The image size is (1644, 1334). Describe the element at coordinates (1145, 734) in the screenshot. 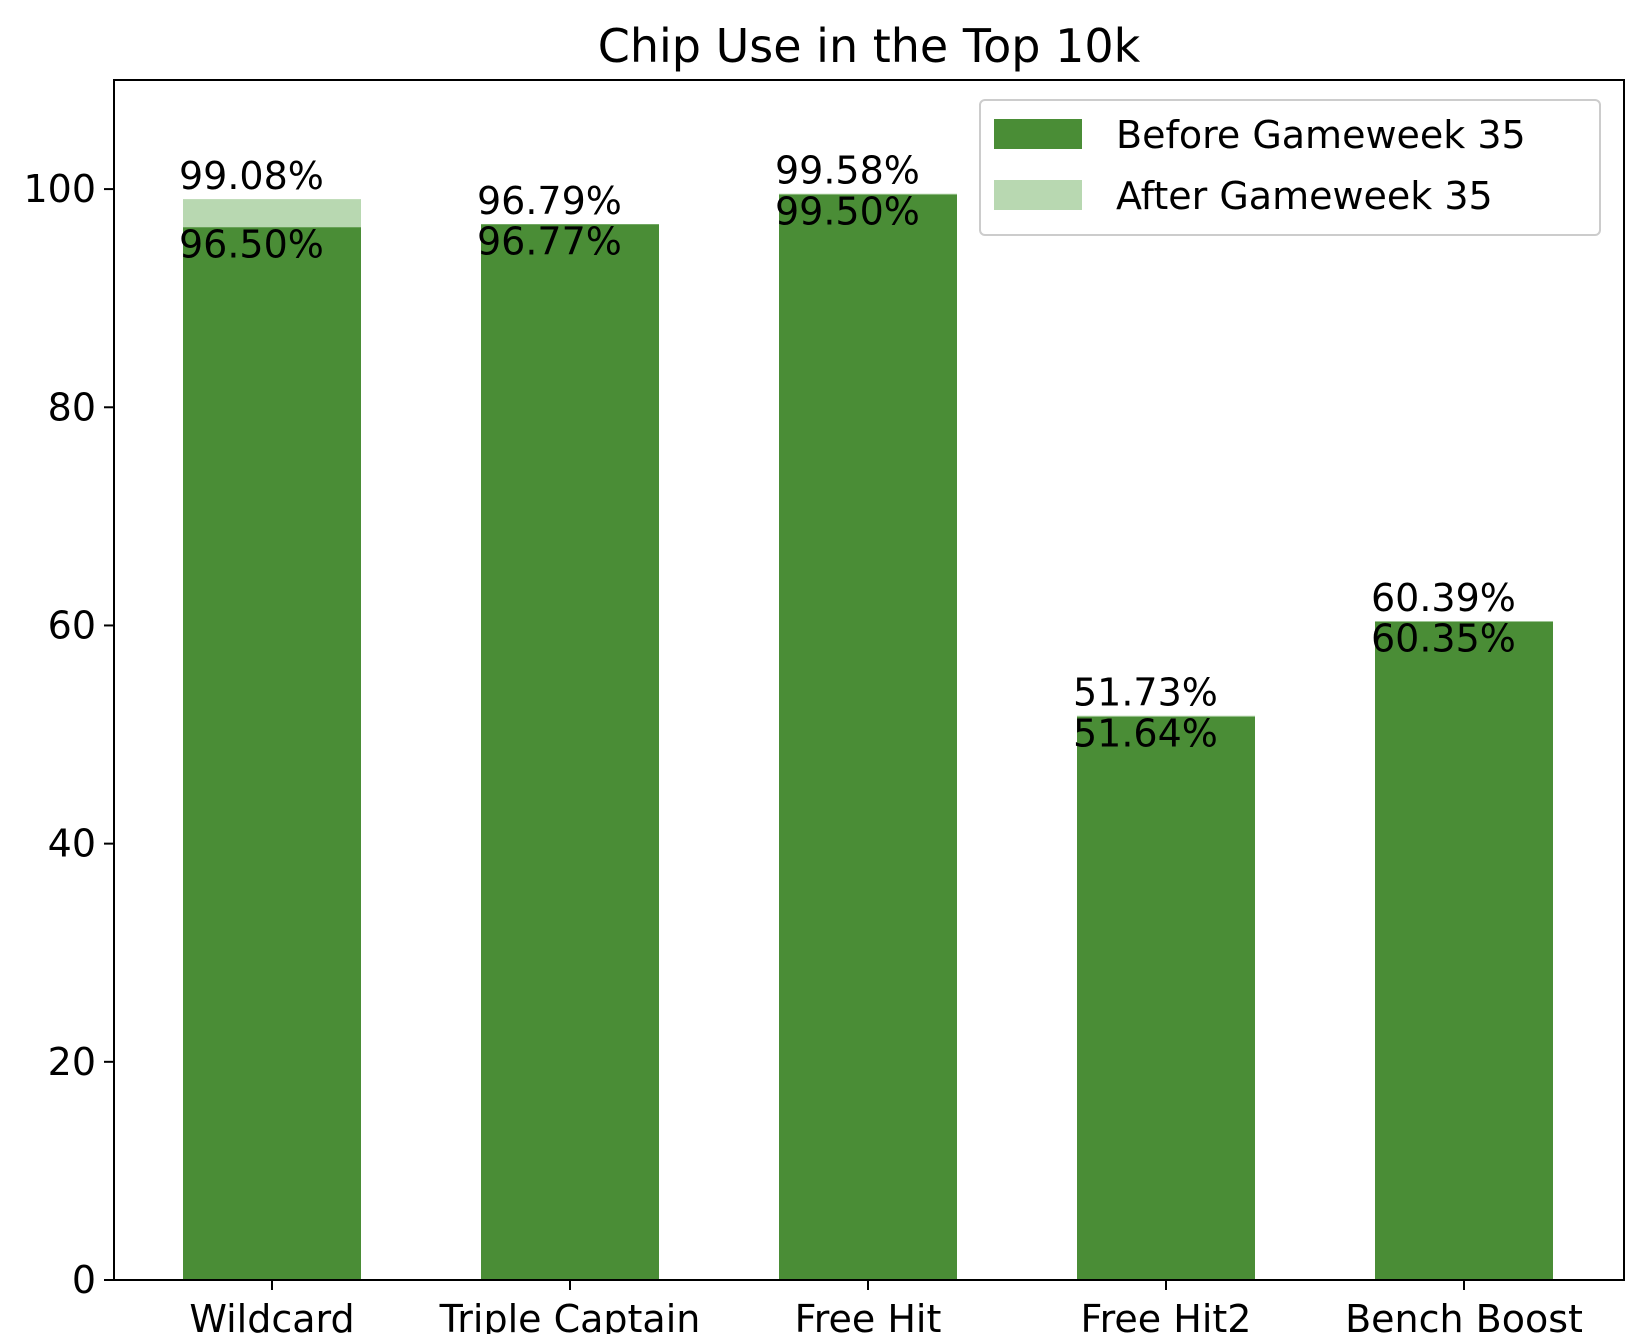

I see `data-label-before-free-hit2: 51.64%` at that location.